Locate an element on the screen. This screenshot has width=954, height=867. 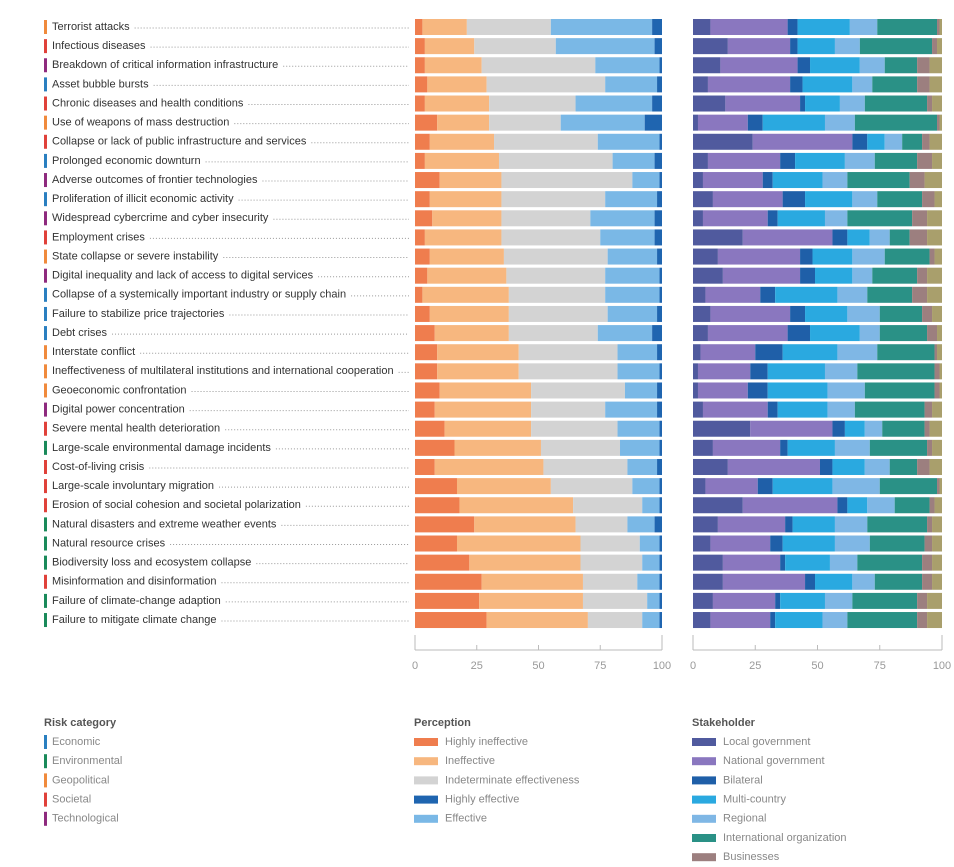
x-tick-label: 25 is located at coordinates (755, 666).